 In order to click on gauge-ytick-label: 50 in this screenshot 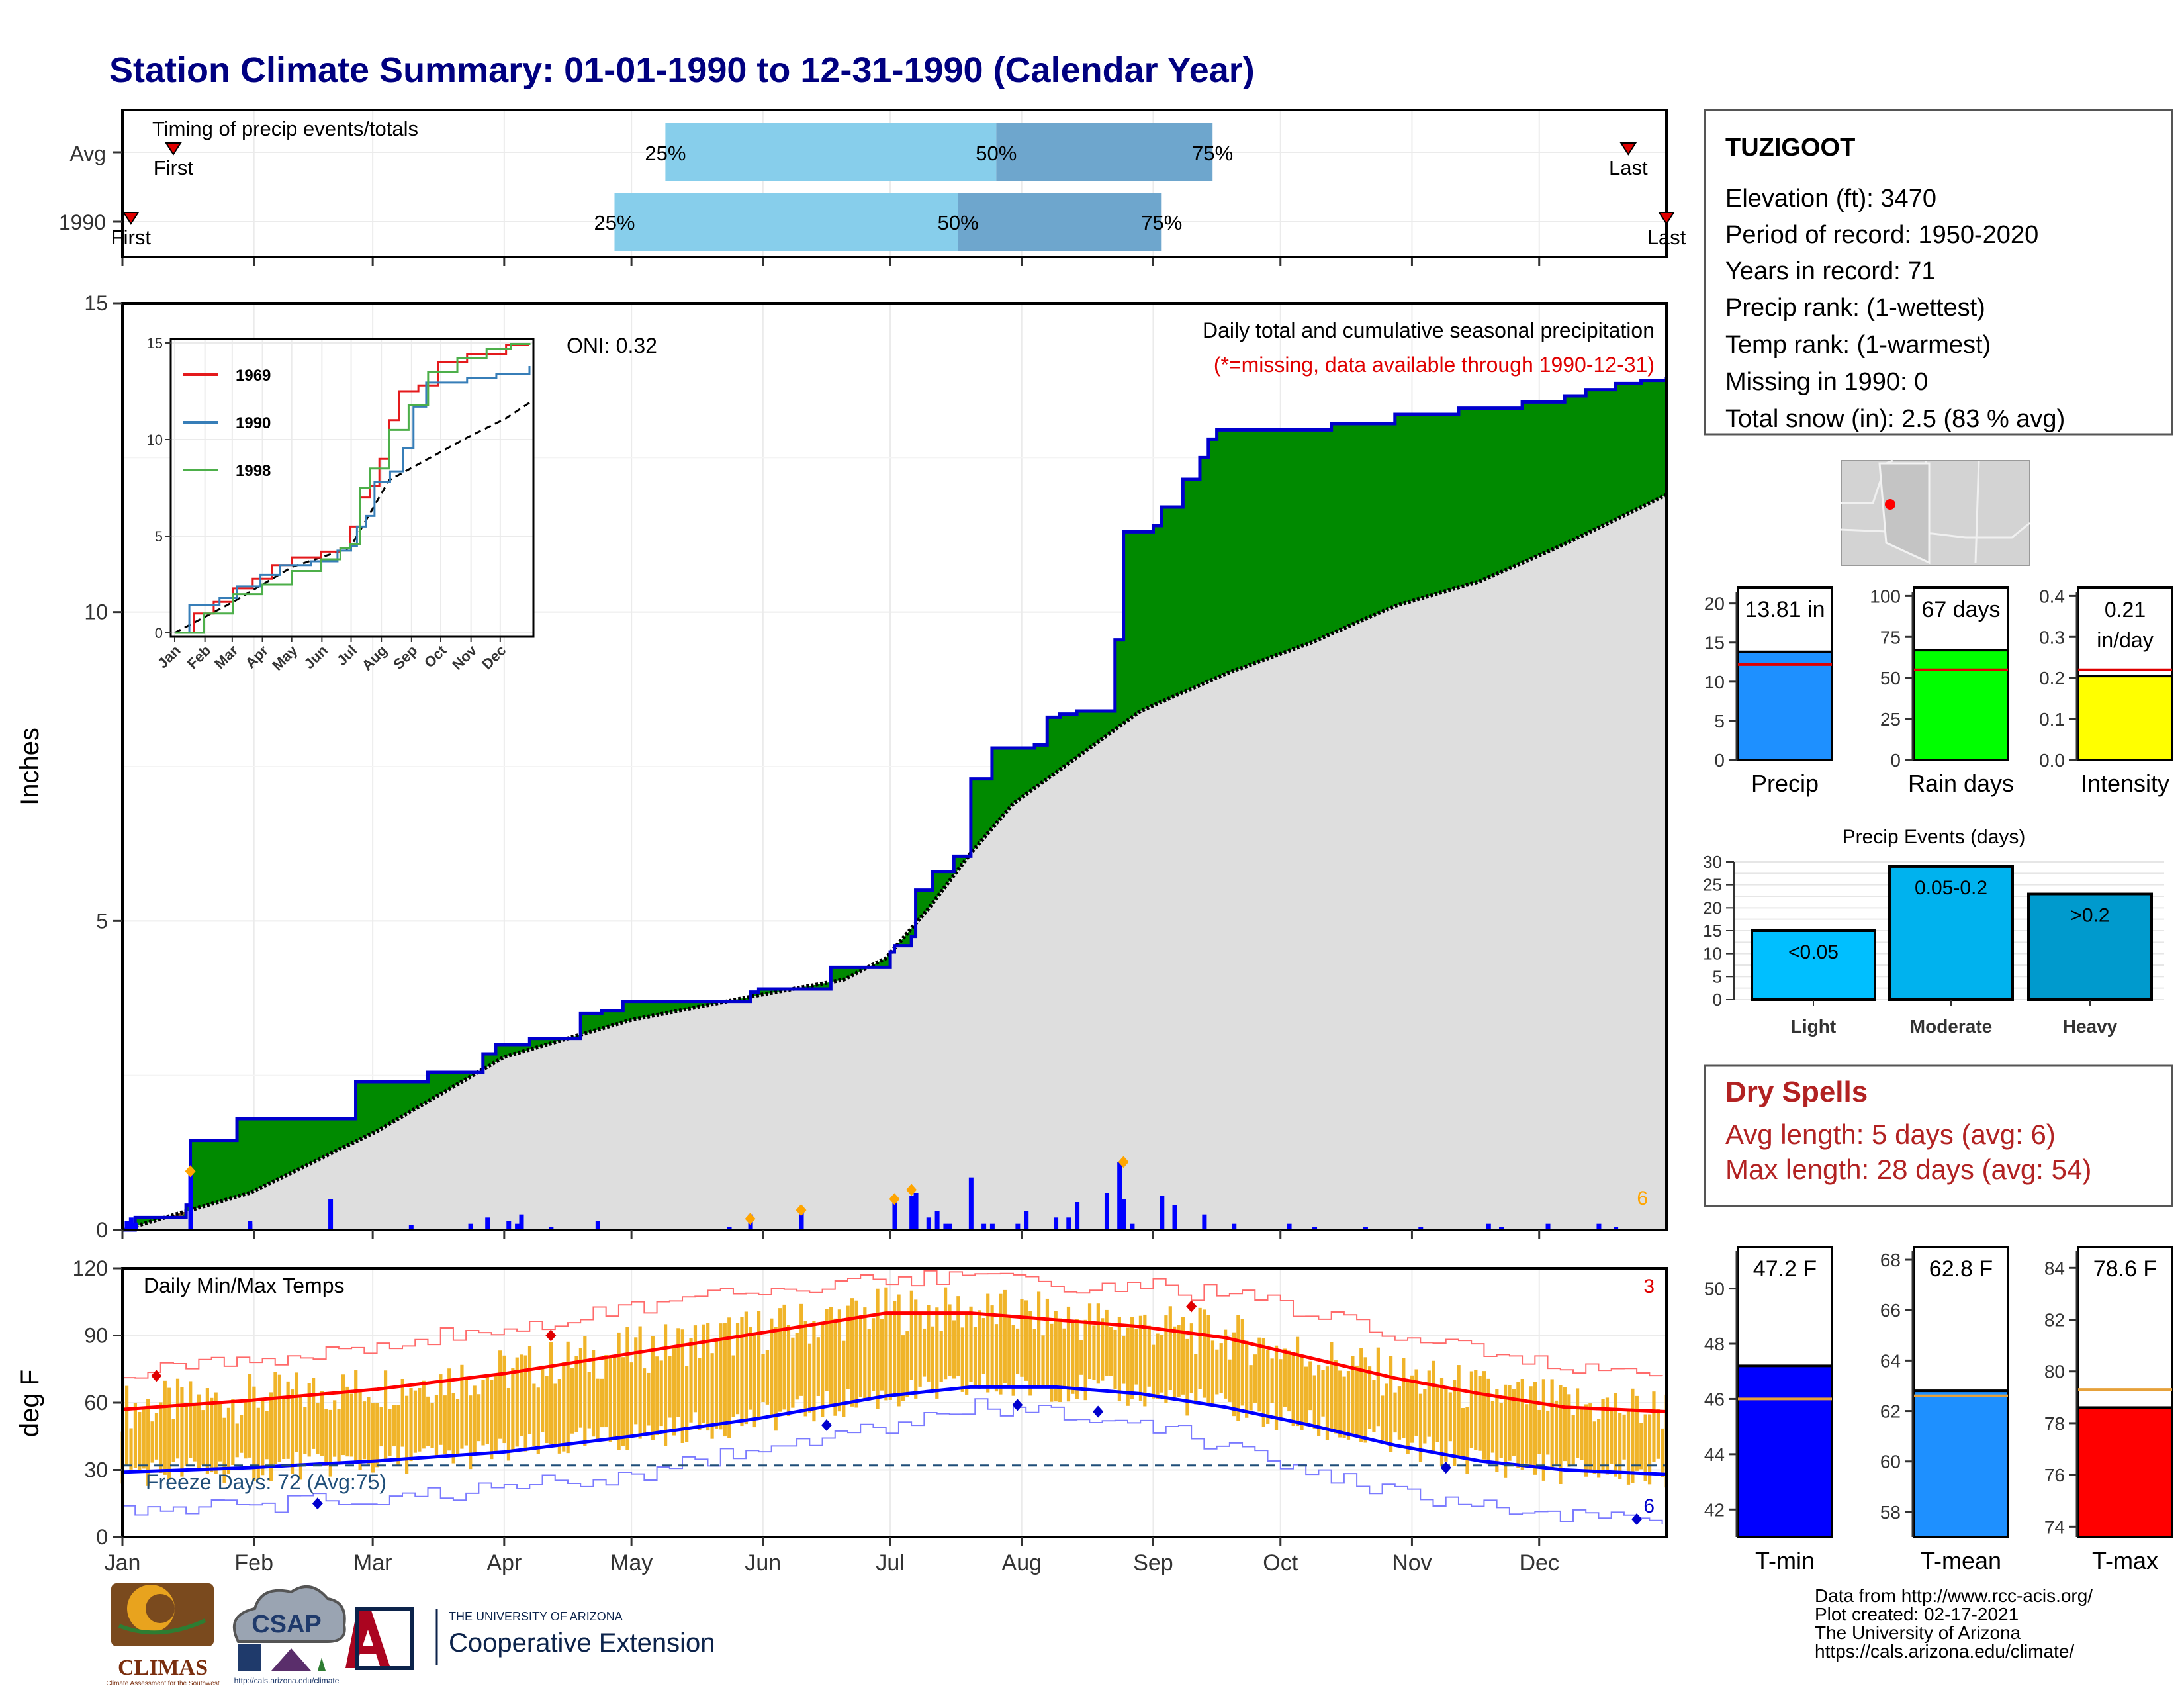, I will do `click(1891, 678)`.